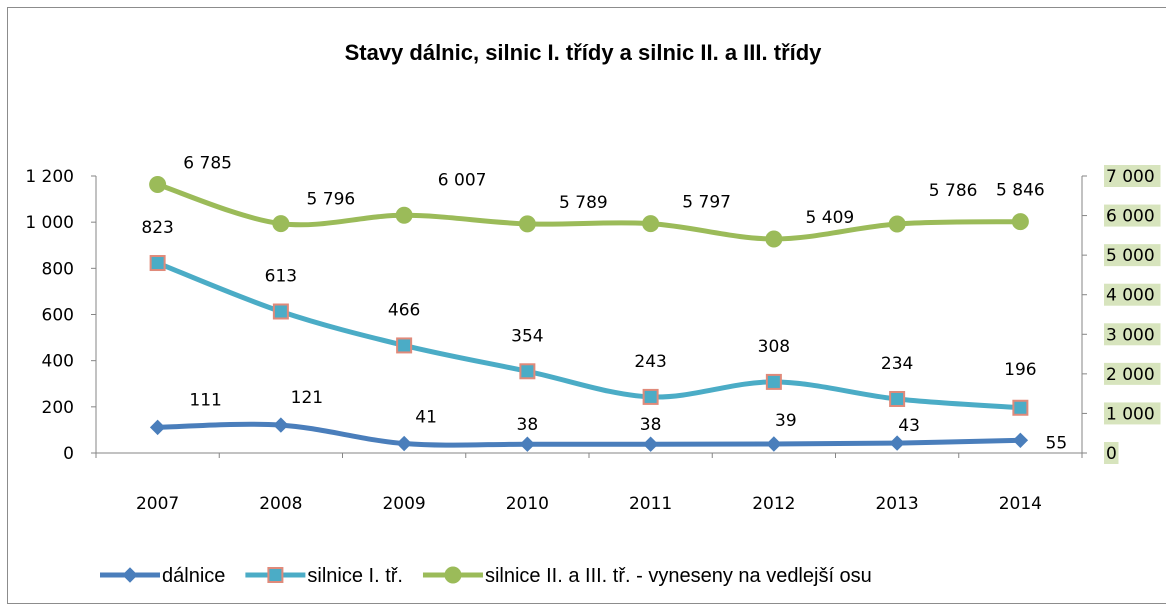  What do you see at coordinates (897, 364) in the screenshot?
I see `data-label-silnice-1: 234` at bounding box center [897, 364].